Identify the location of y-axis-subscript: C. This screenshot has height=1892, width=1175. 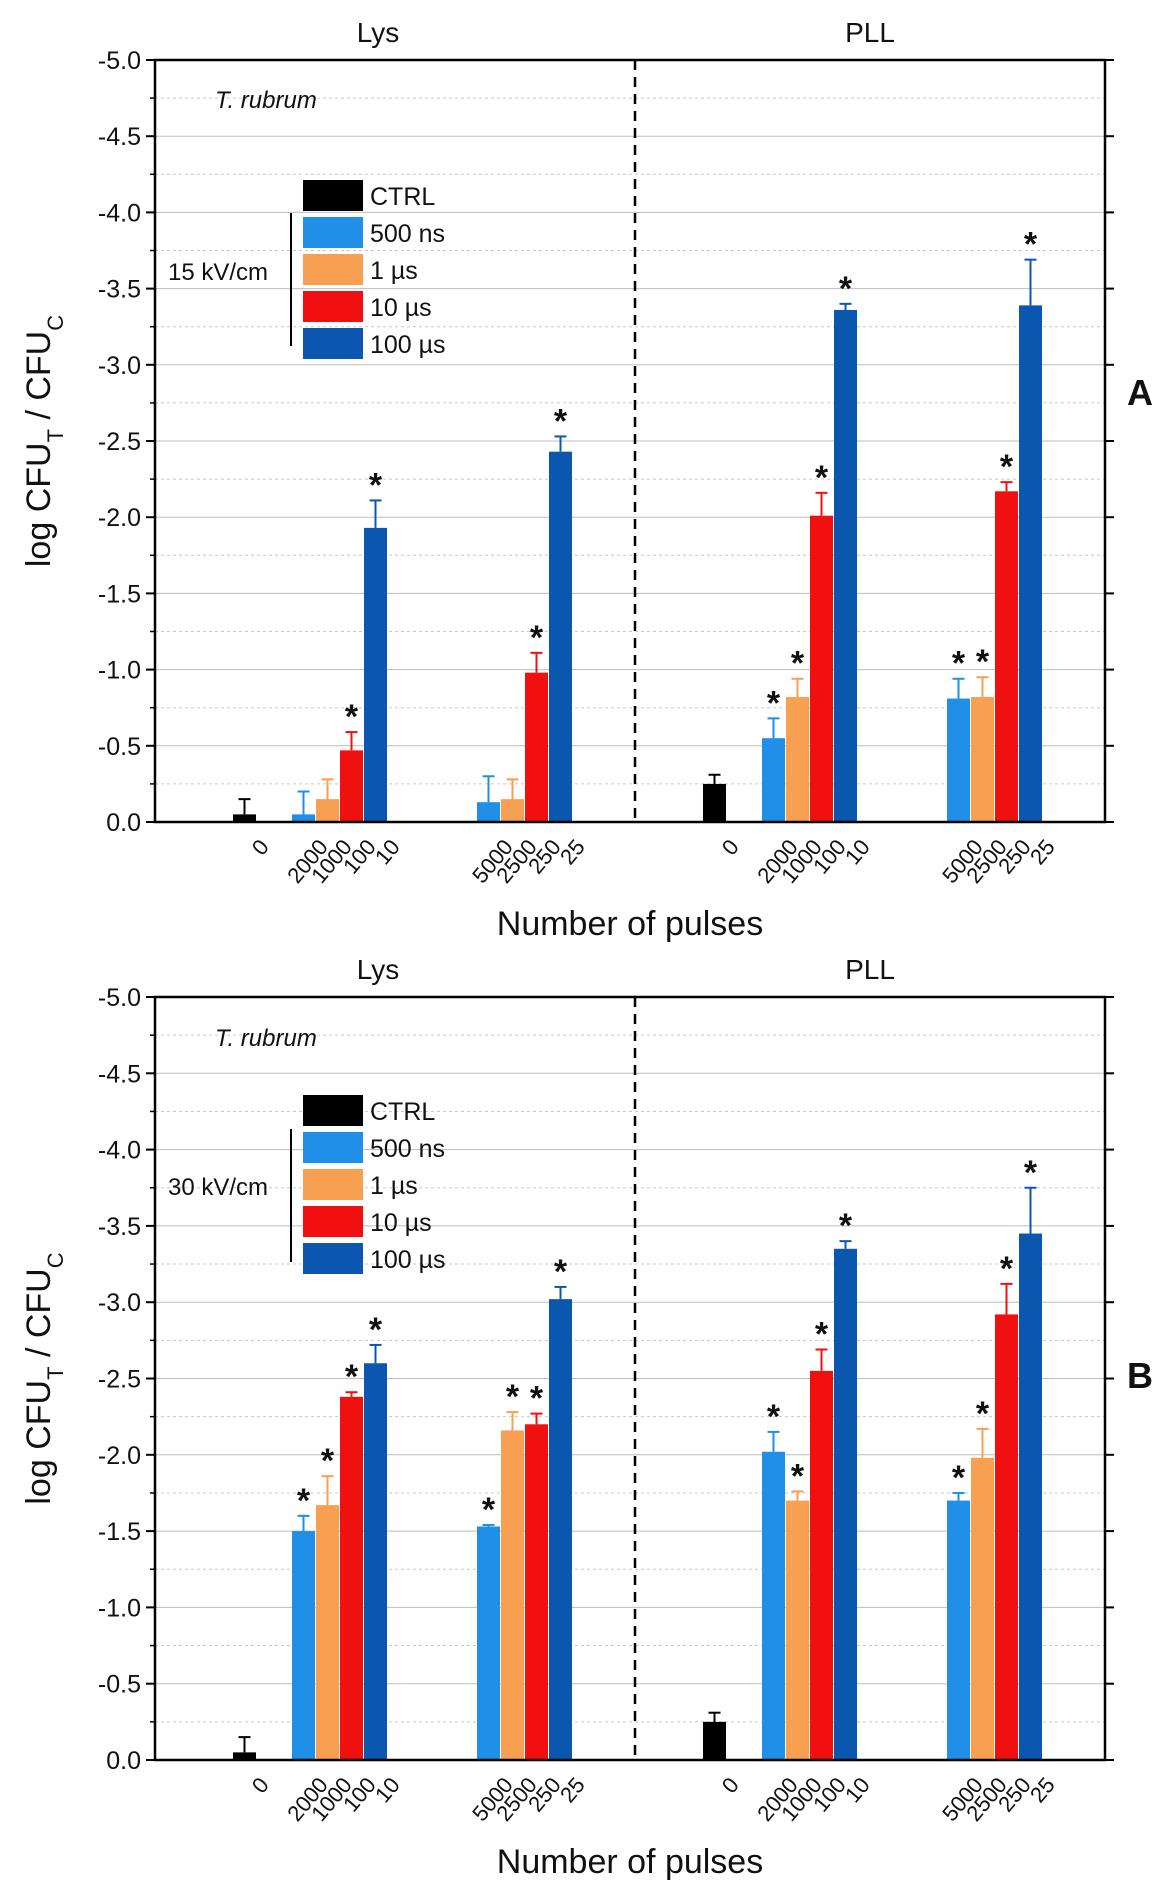
(55, 323).